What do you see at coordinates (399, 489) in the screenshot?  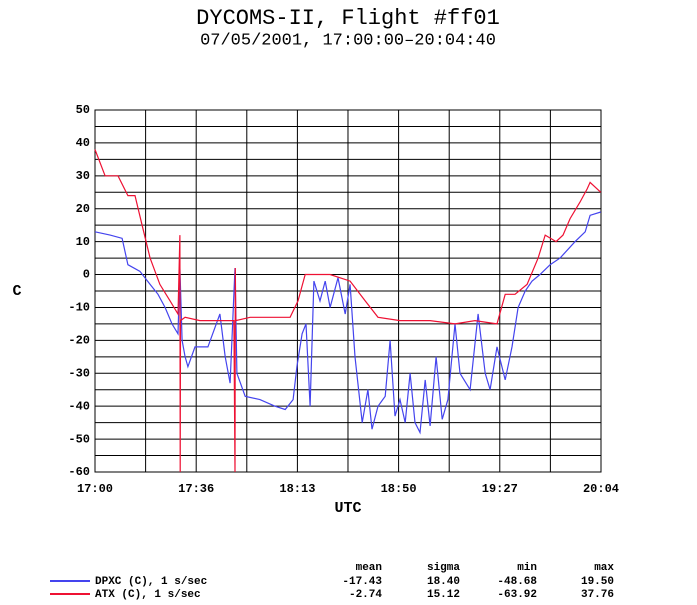 I see `x-tick-label: 18:50` at bounding box center [399, 489].